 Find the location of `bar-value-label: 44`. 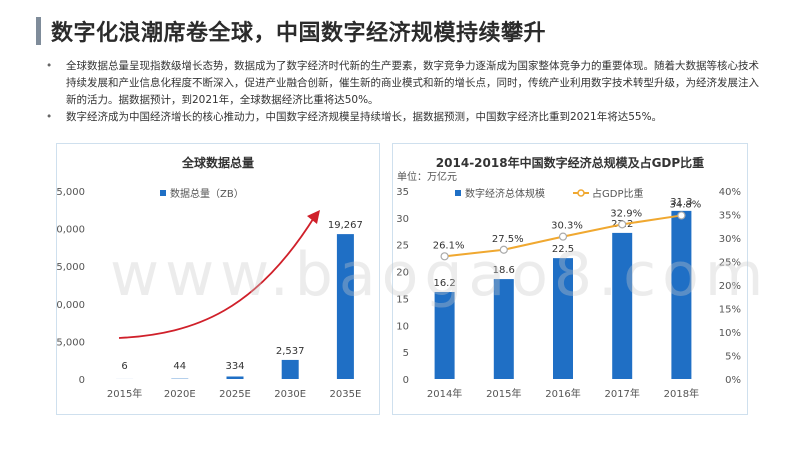

bar-value-label: 44 is located at coordinates (179, 366).